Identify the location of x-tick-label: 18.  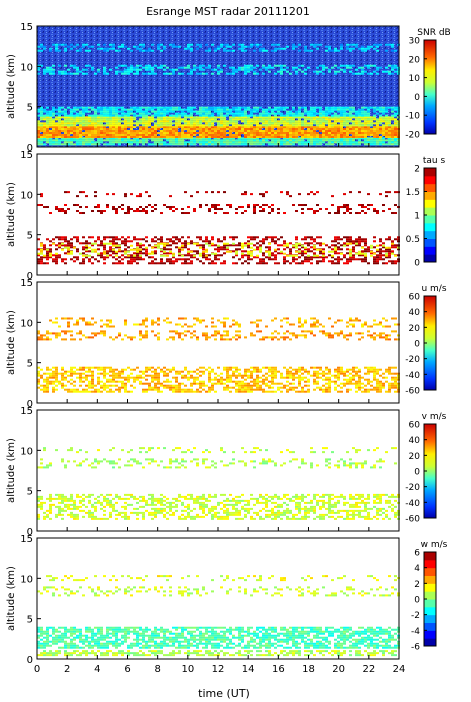
(308, 669).